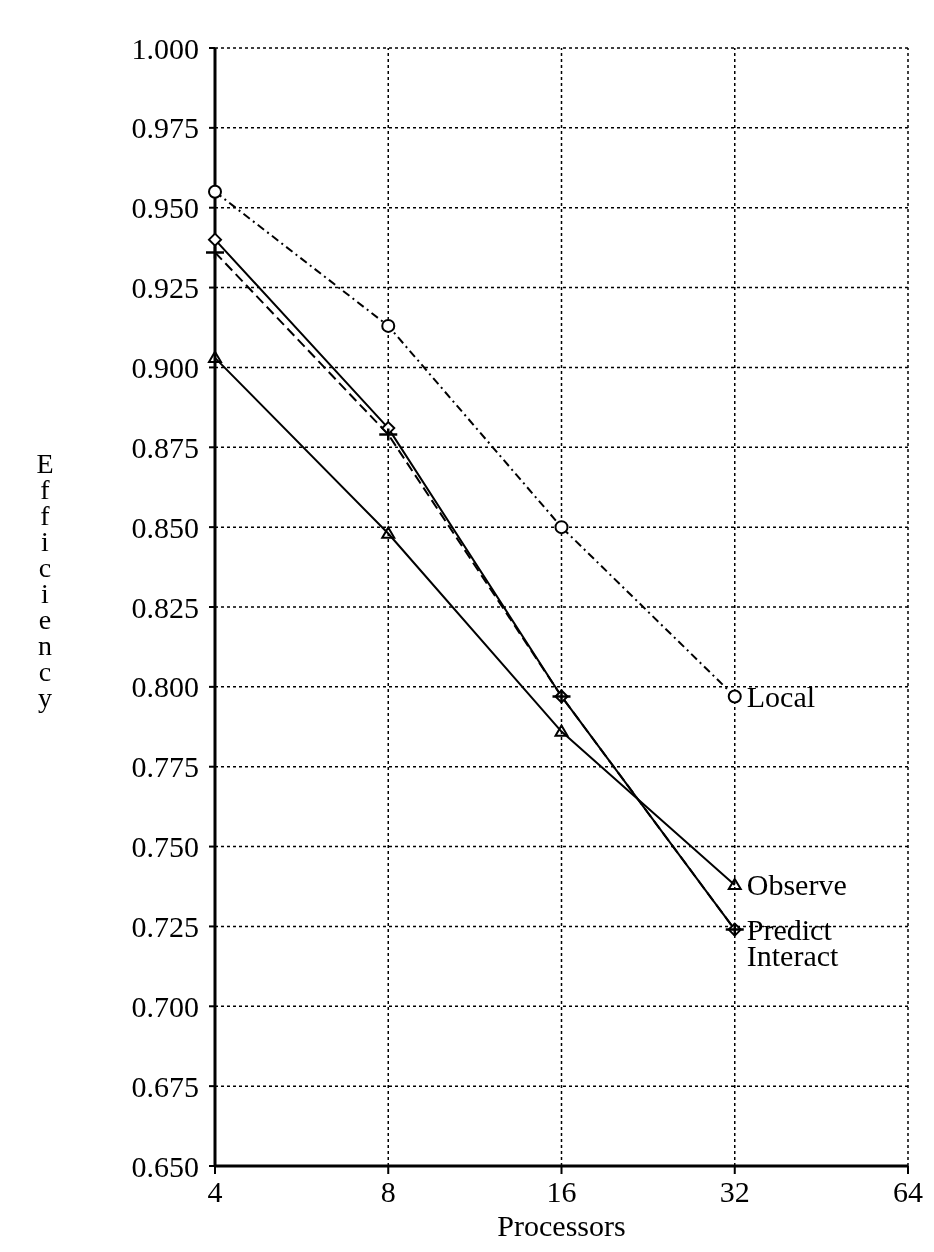  Describe the element at coordinates (165, 1006) in the screenshot. I see `y-tick-label: 0.700` at that location.